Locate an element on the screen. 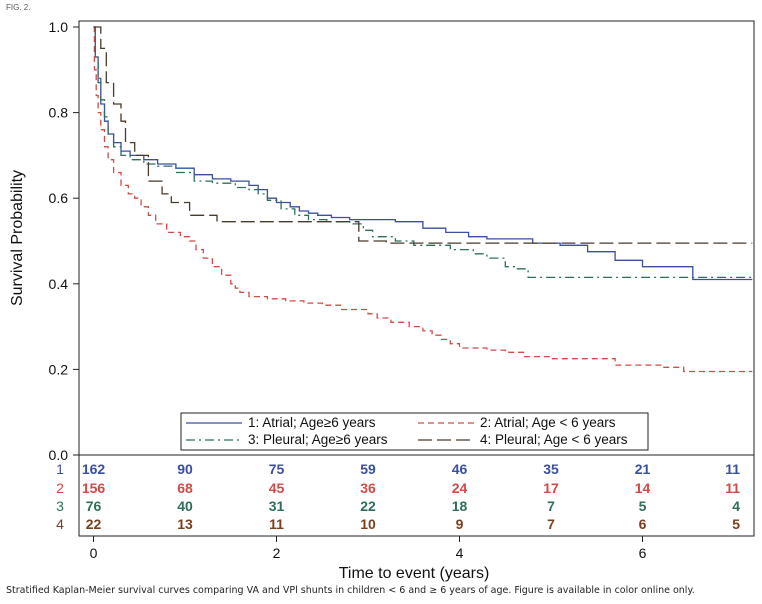  y-tick-label: 1.0 is located at coordinates (59, 27).